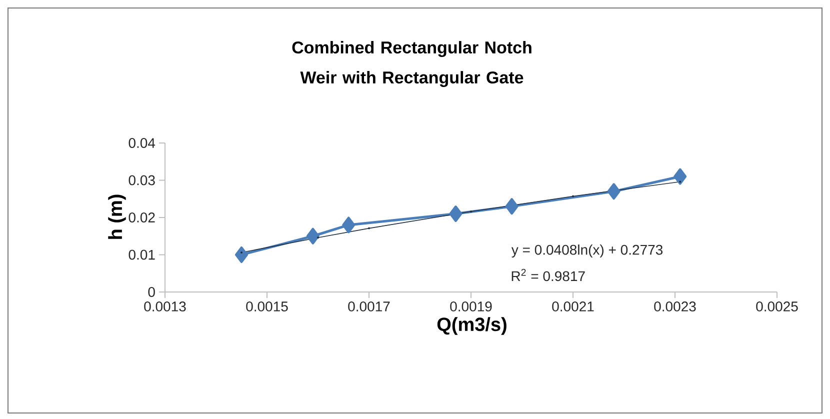 This screenshot has height=419, width=830. I want to click on y-axis-title: h (m), so click(117, 216).